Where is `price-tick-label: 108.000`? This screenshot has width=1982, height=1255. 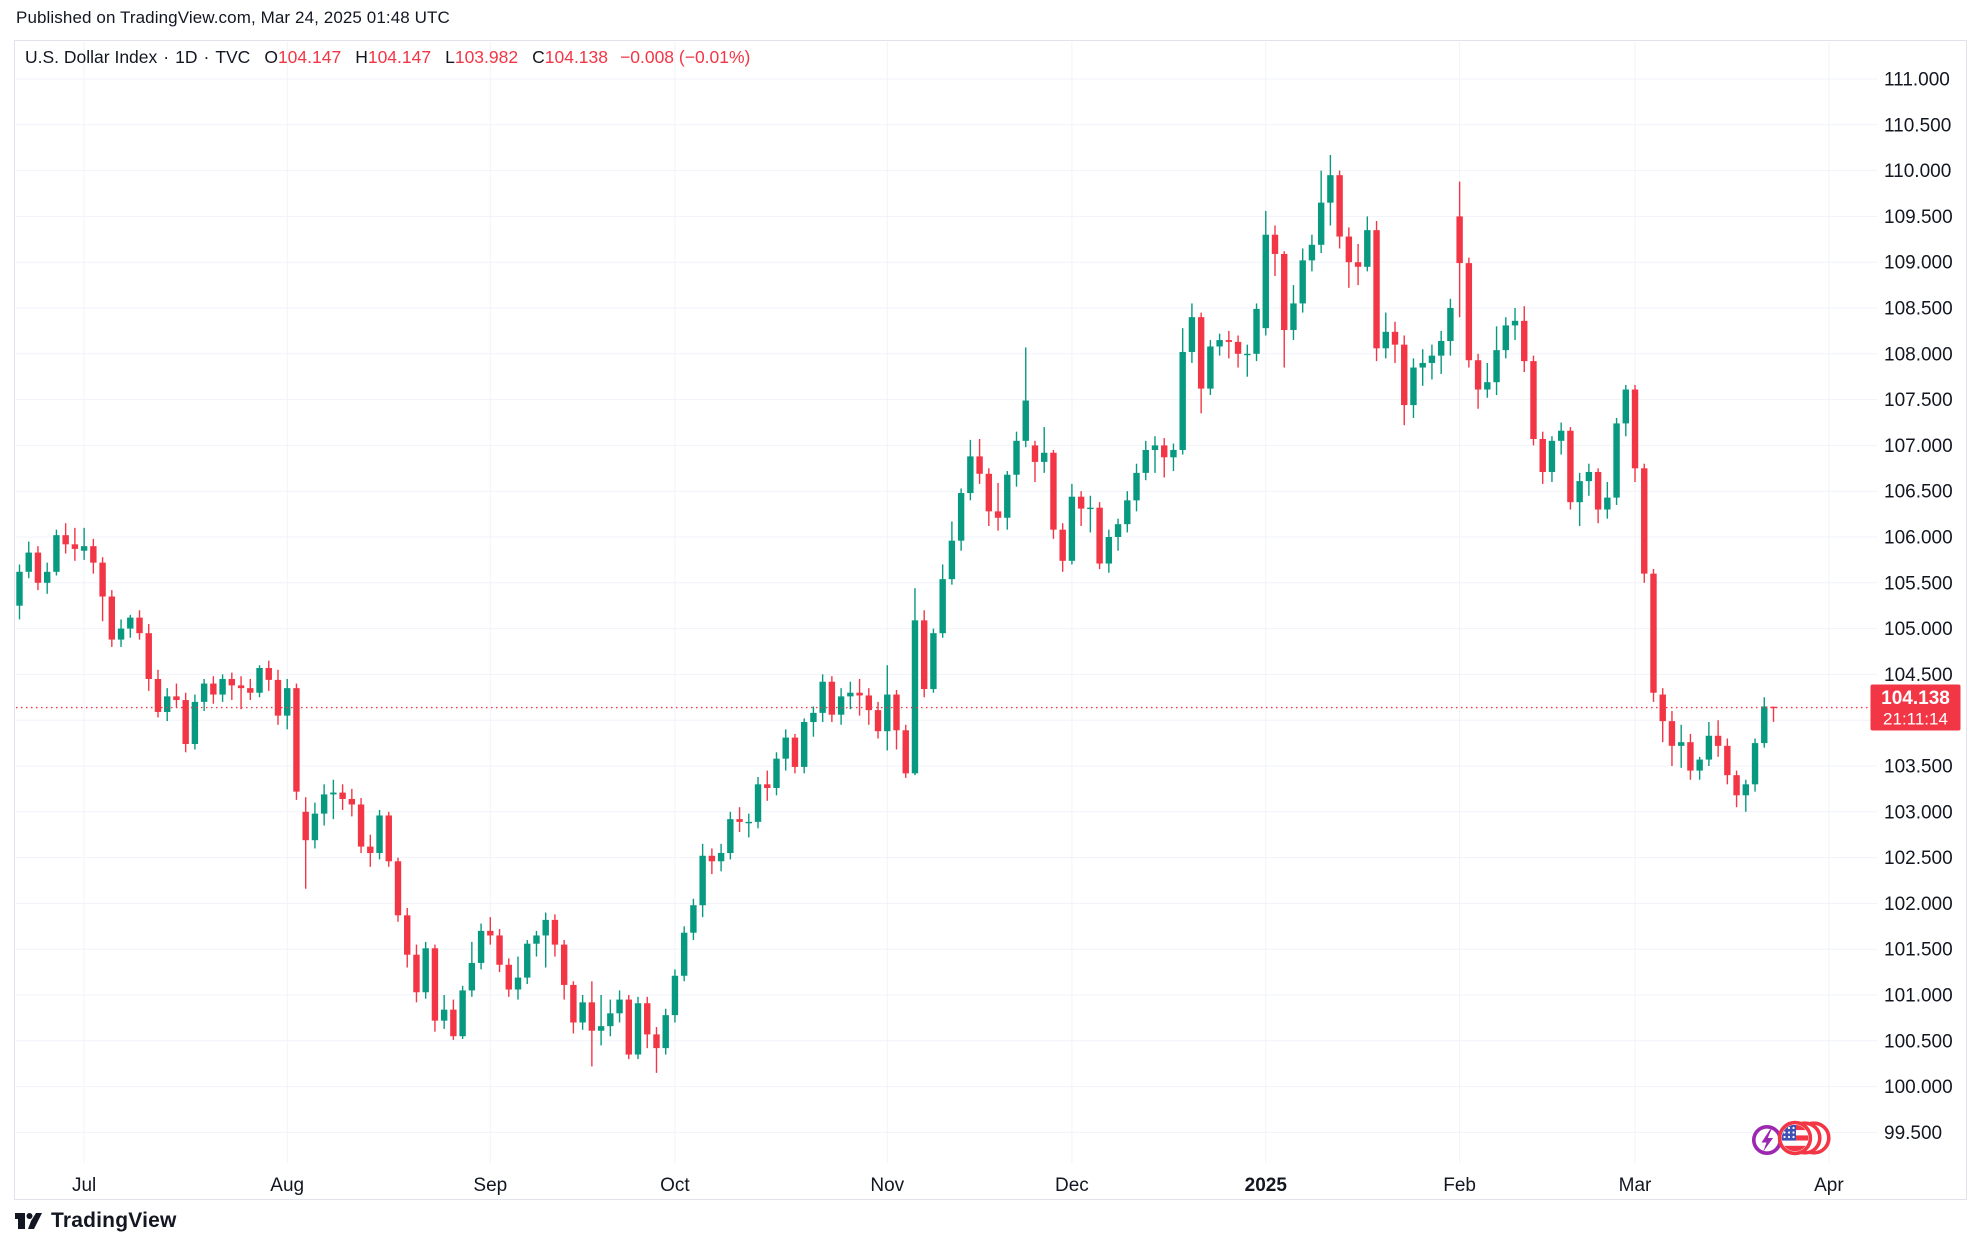 price-tick-label: 108.000 is located at coordinates (1918, 354).